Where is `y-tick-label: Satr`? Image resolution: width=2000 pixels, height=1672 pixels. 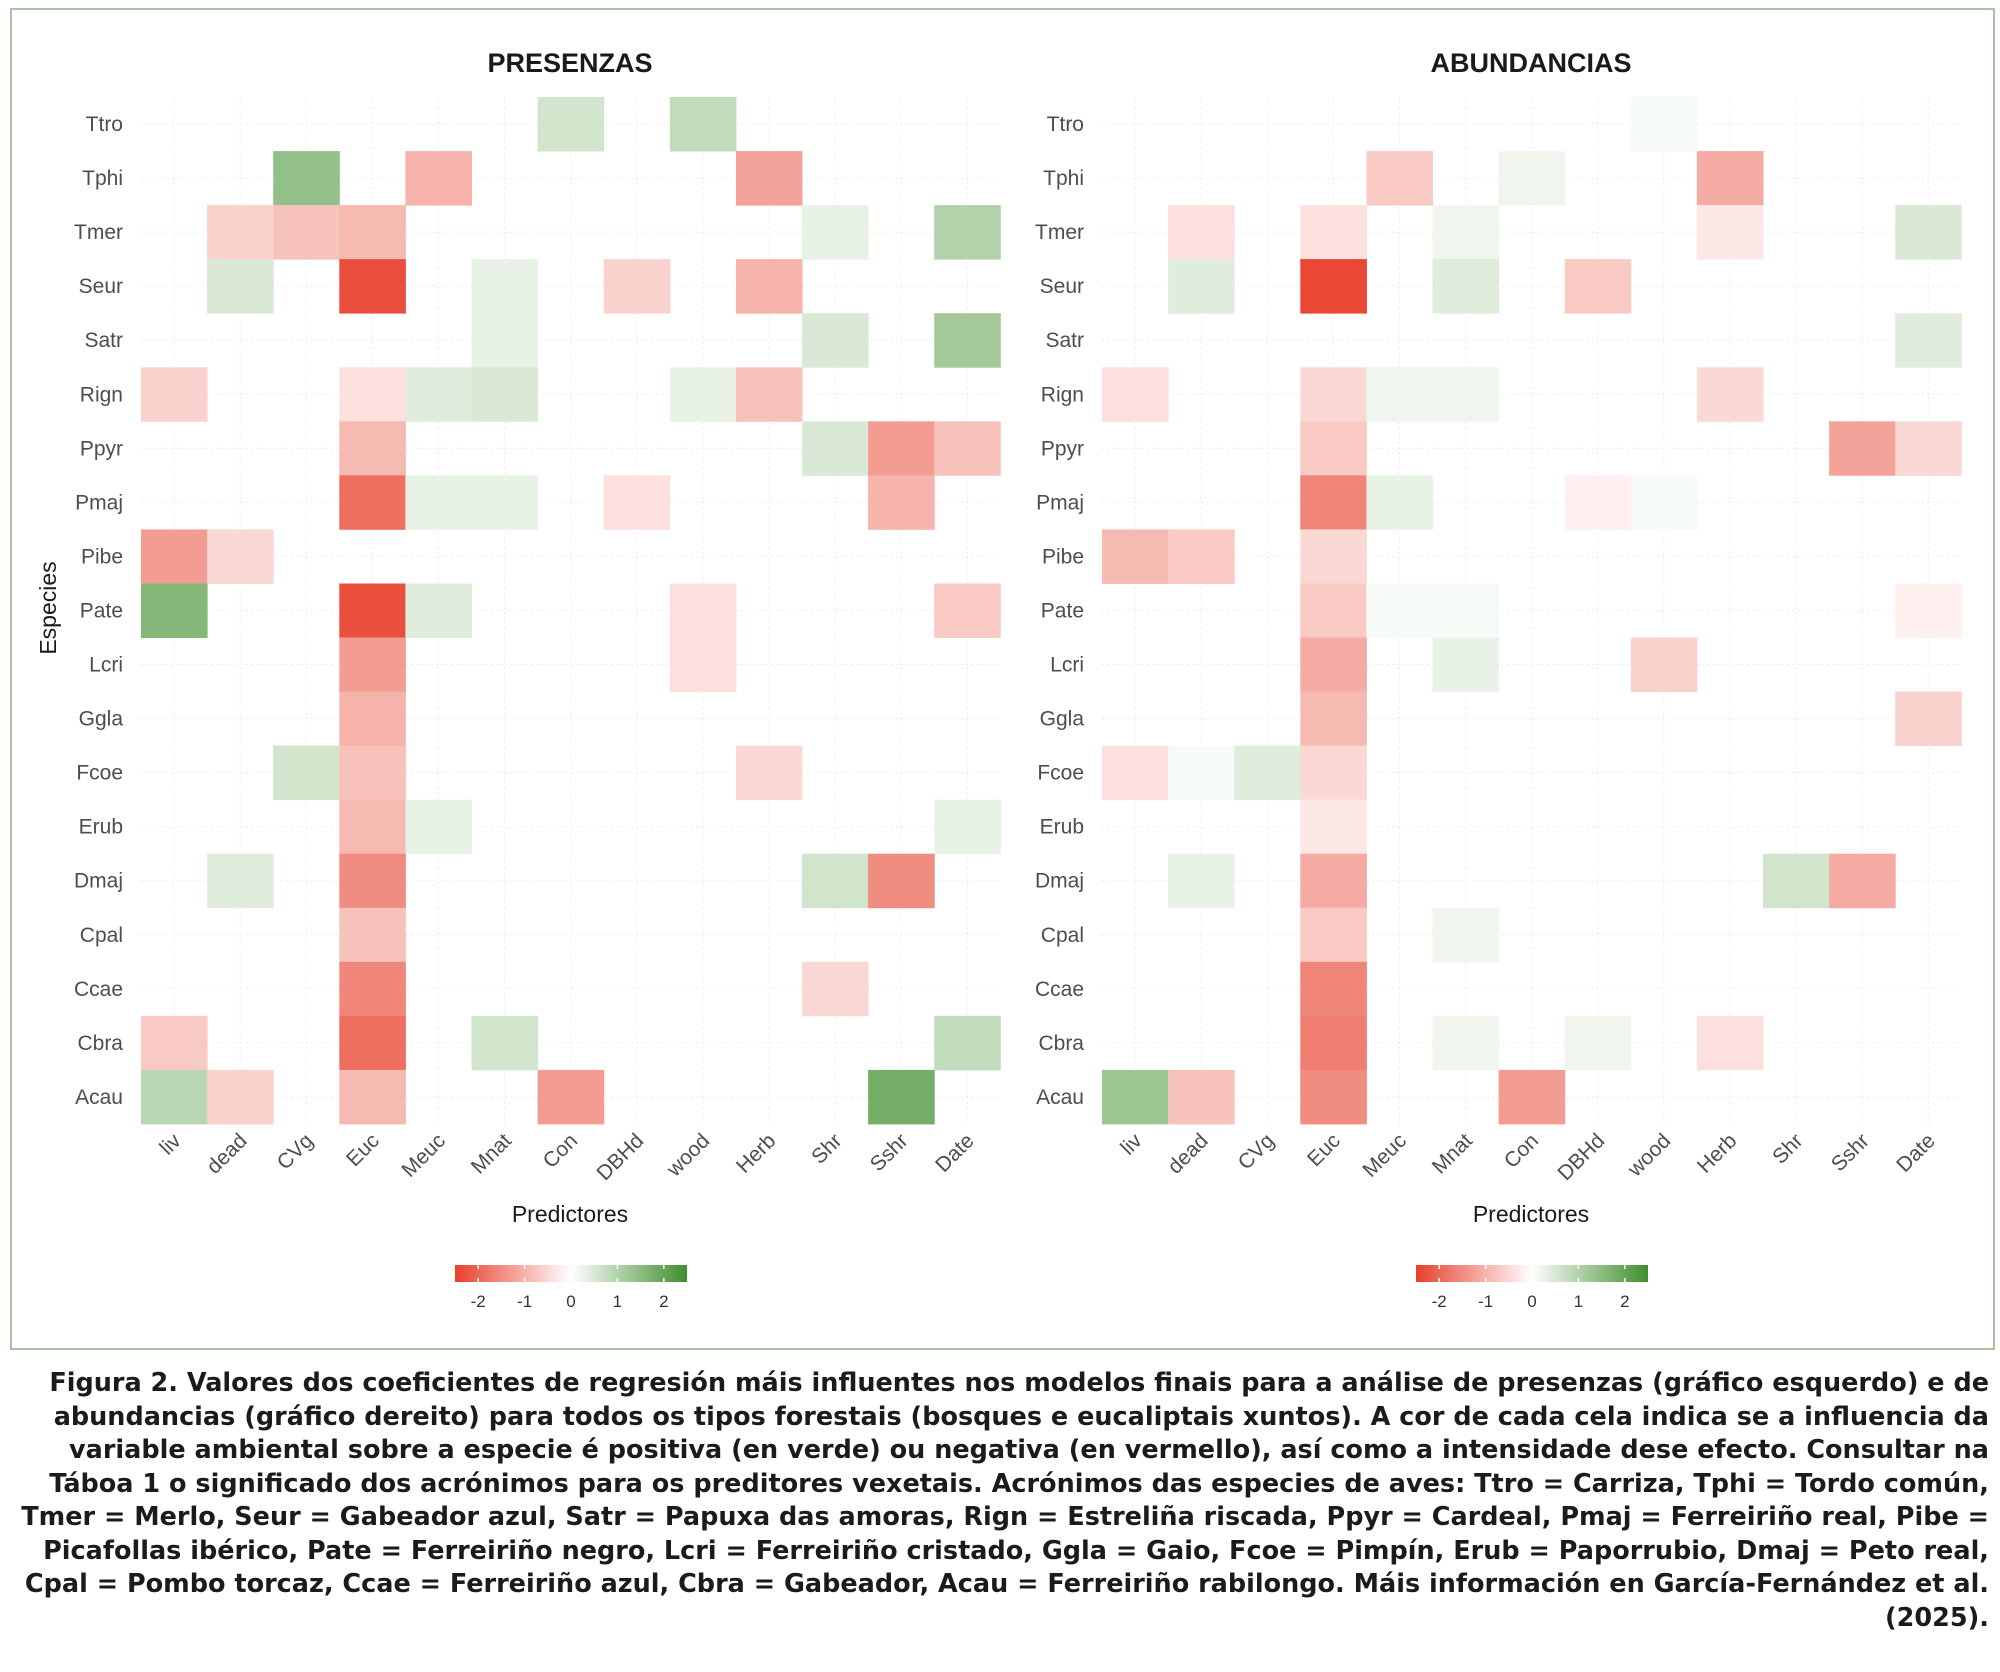 y-tick-label: Satr is located at coordinates (103, 340).